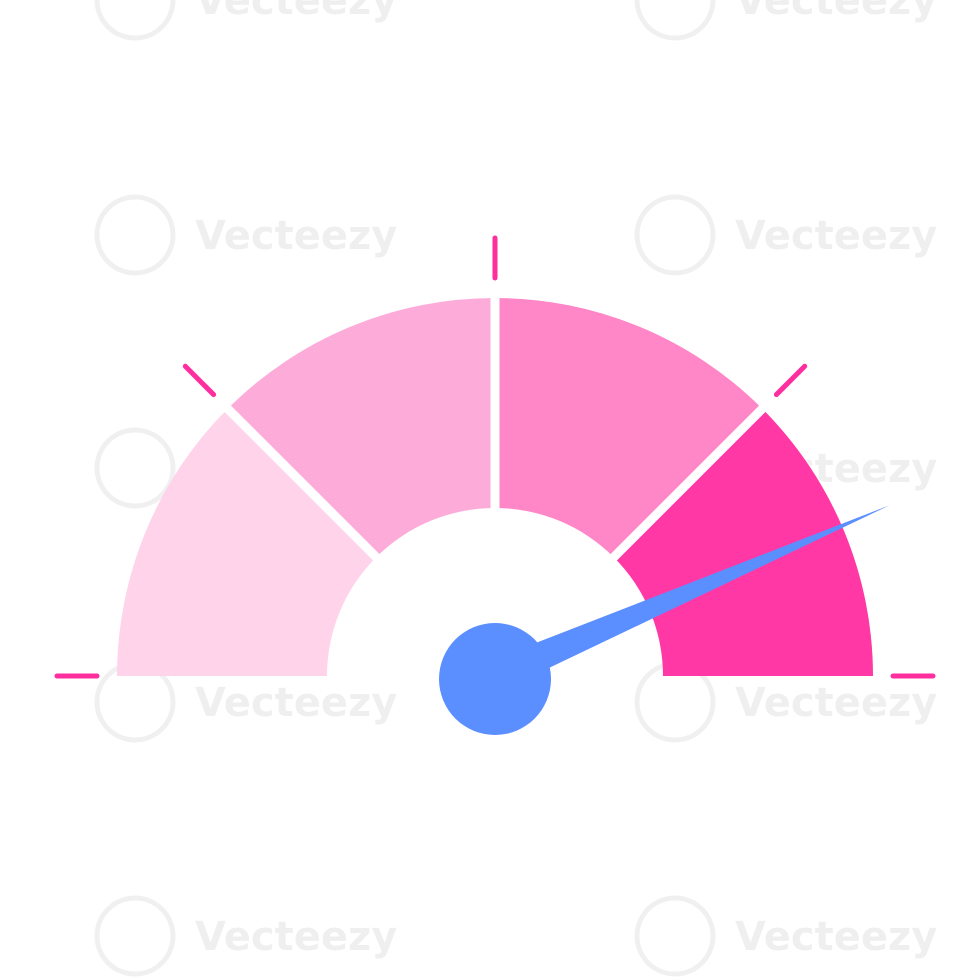 The image size is (980, 980). What do you see at coordinates (495, 679) in the screenshot?
I see `needle-hub` at bounding box center [495, 679].